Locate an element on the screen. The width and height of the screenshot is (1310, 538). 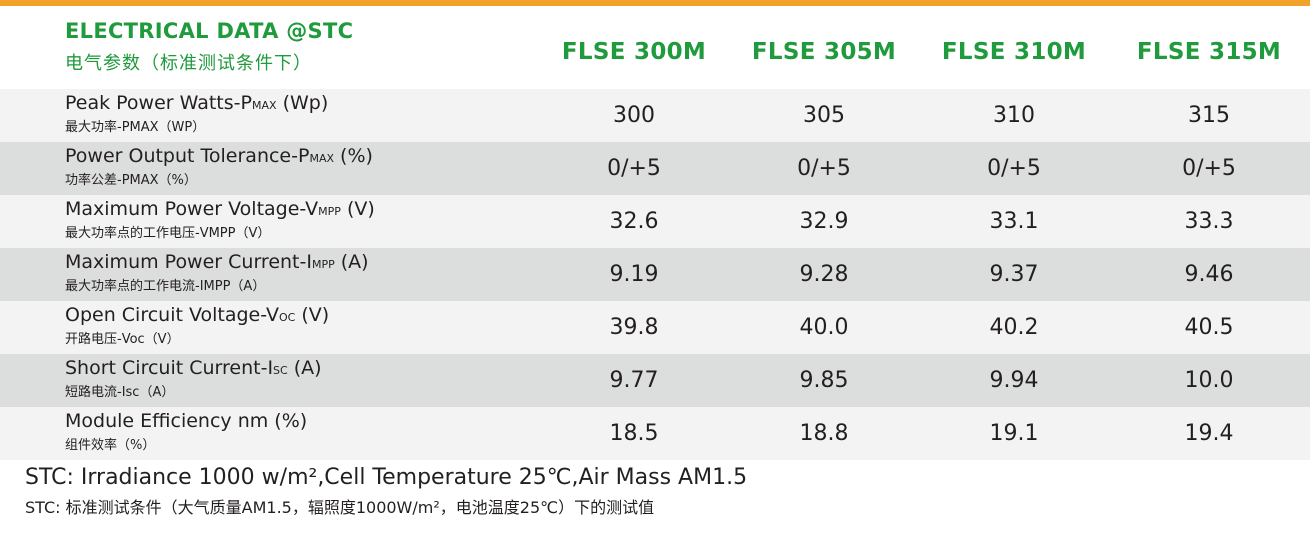
row-label: Maximum Power Current-IMPP (A) is located at coordinates (217, 262).